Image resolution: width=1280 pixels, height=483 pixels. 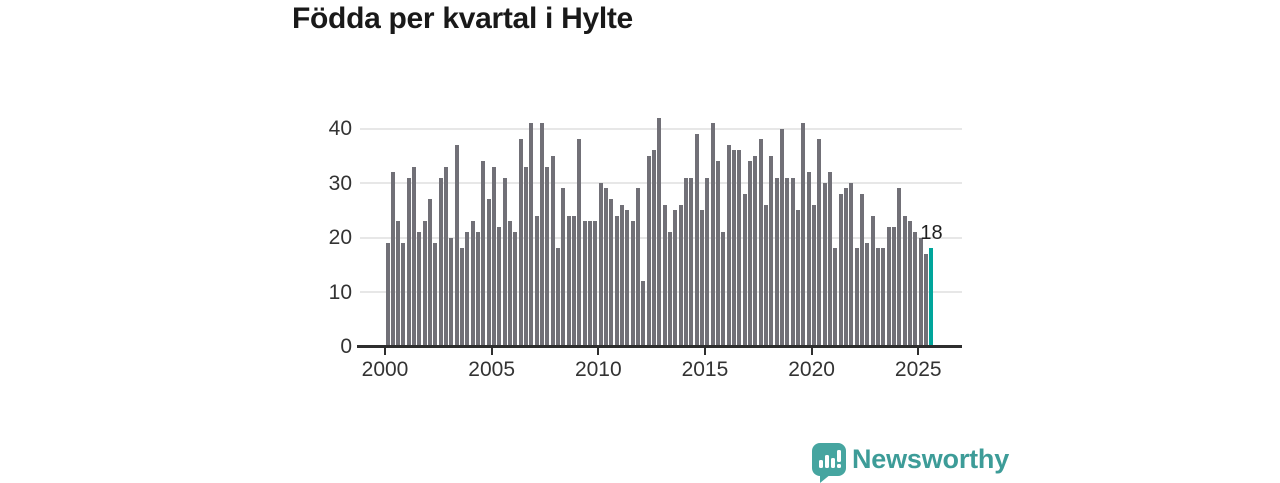 I want to click on newsworthy-wordmark: Newsworthy, so click(x=931, y=459).